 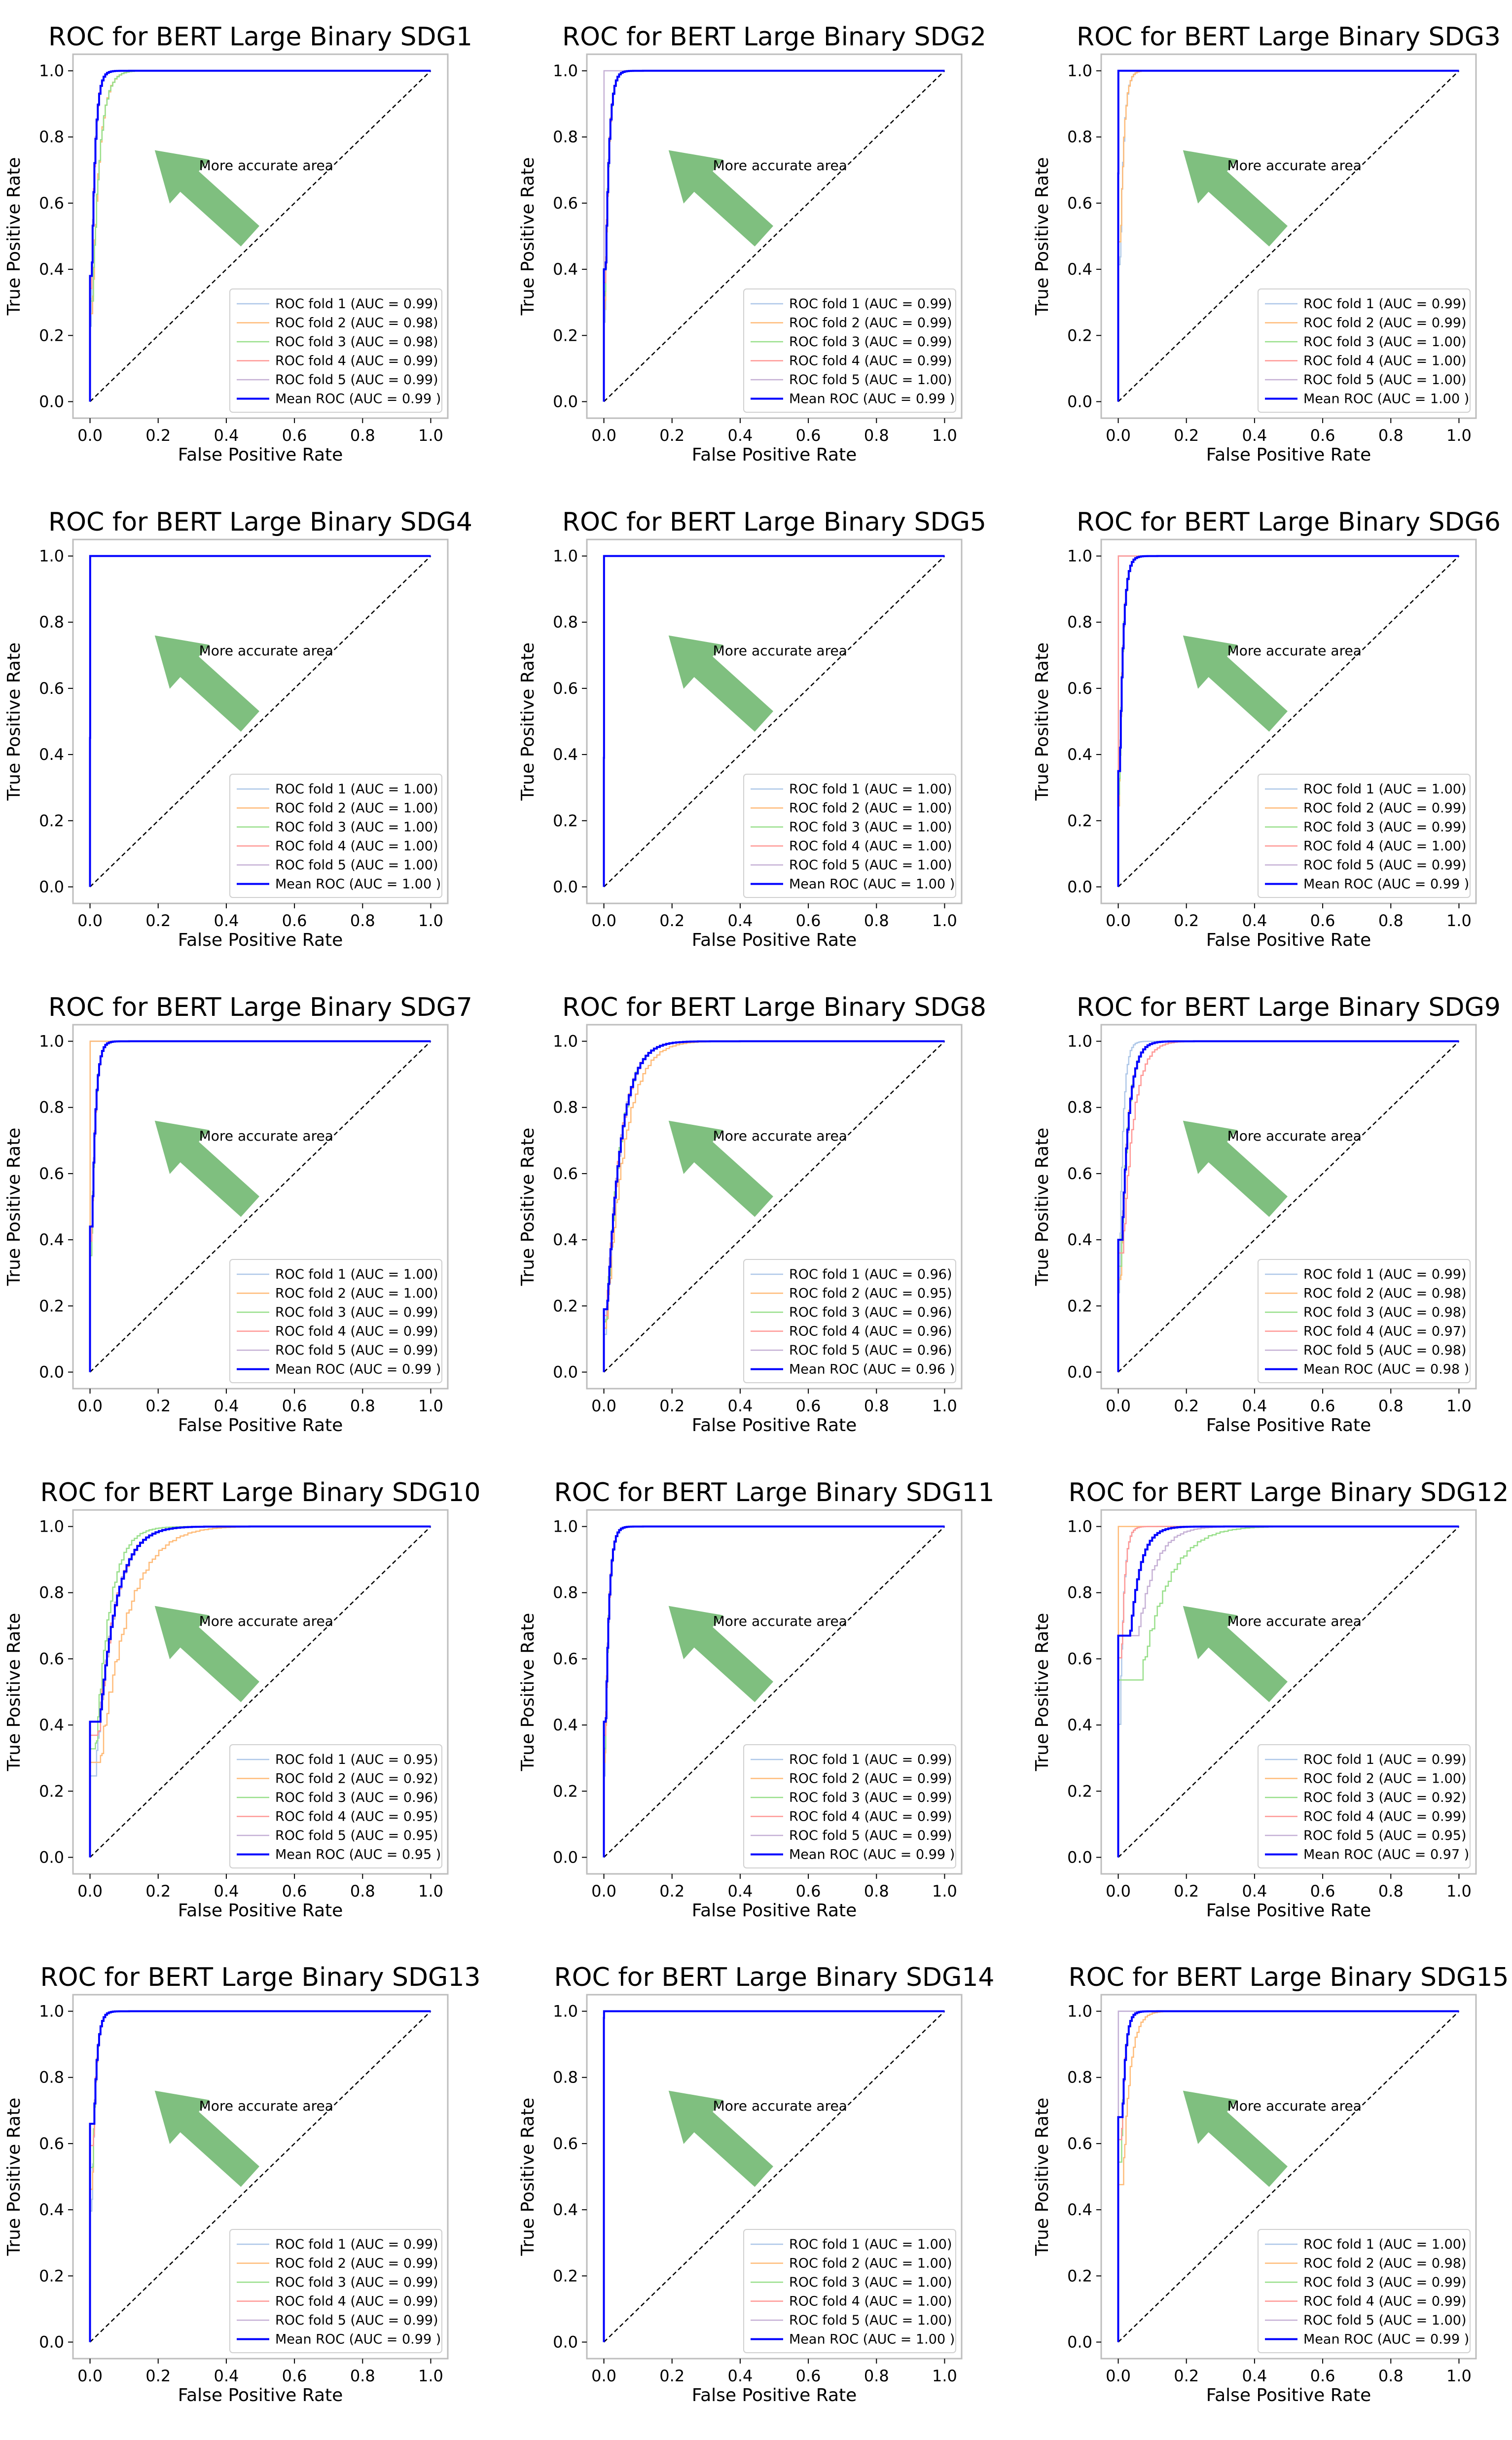 What do you see at coordinates (356, 1350) in the screenshot?
I see `legend-fold-5-label: ROC fold 5 (AUC = 0.99)` at bounding box center [356, 1350].